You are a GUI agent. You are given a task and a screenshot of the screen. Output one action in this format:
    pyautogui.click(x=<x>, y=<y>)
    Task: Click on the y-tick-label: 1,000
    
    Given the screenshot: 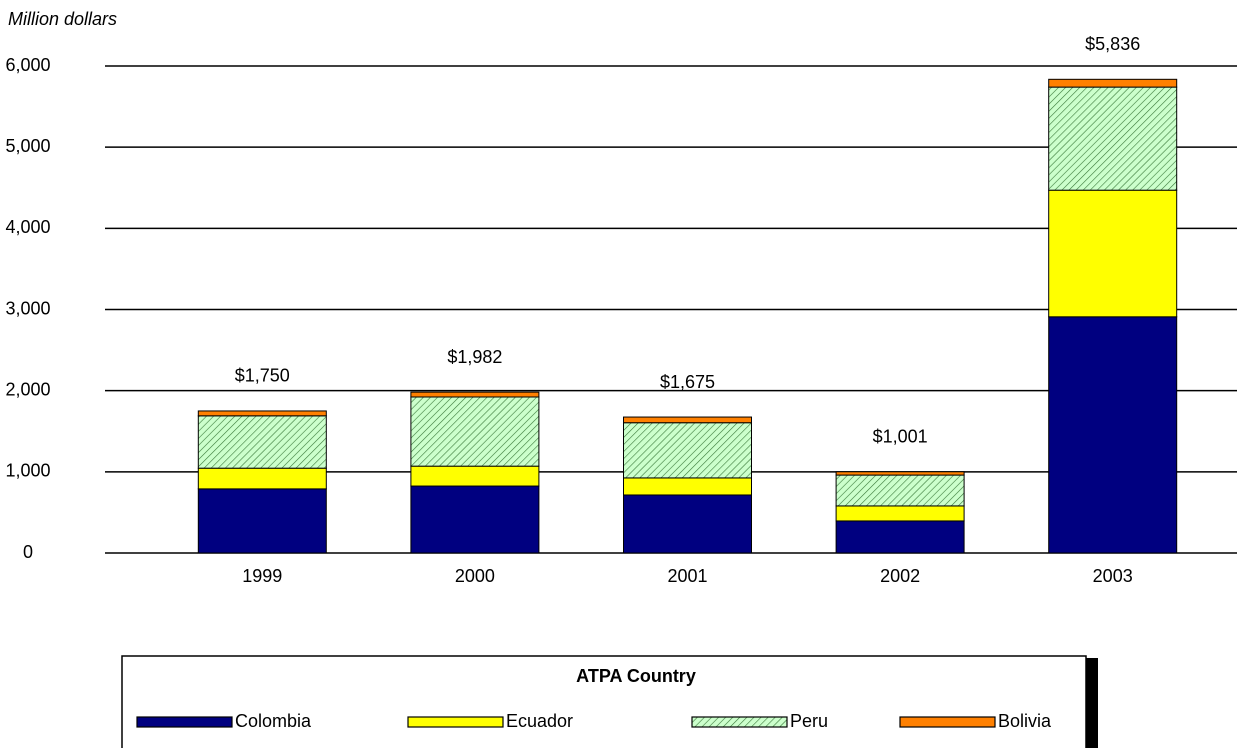 What is the action you would take?
    pyautogui.click(x=27, y=471)
    